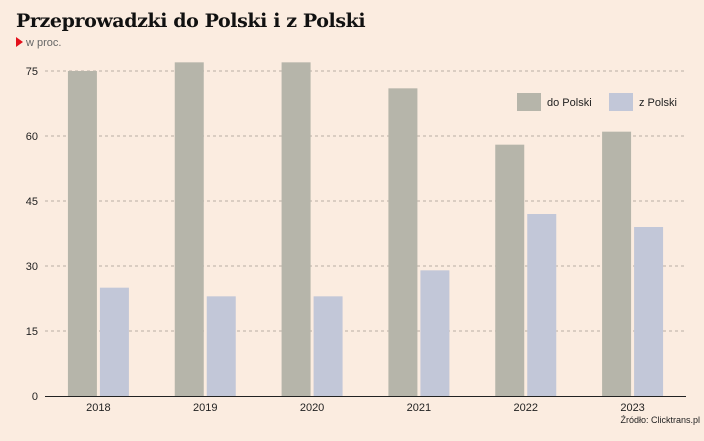 The height and width of the screenshot is (441, 704). Describe the element at coordinates (35, 397) in the screenshot. I see `y-tick-label: 0` at that location.